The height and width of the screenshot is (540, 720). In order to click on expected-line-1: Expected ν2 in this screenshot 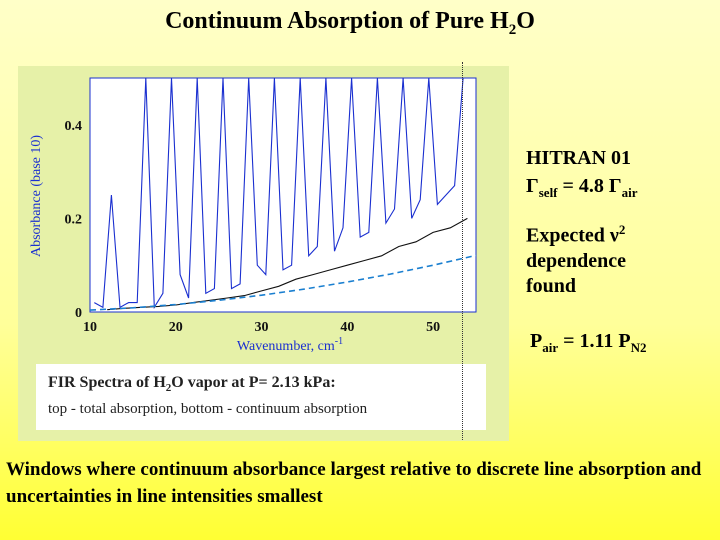, I will do `click(606, 233)`.